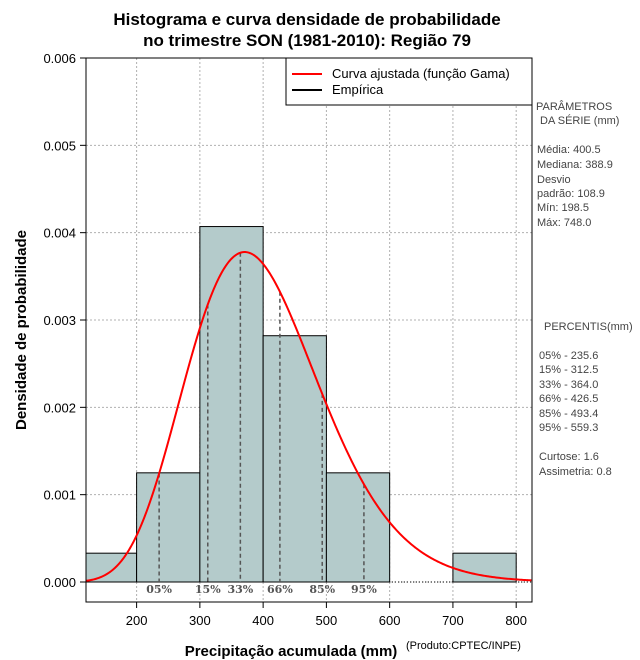 The width and height of the screenshot is (640, 660). What do you see at coordinates (159, 589) in the screenshot?
I see `percentile-label-05: 05%` at bounding box center [159, 589].